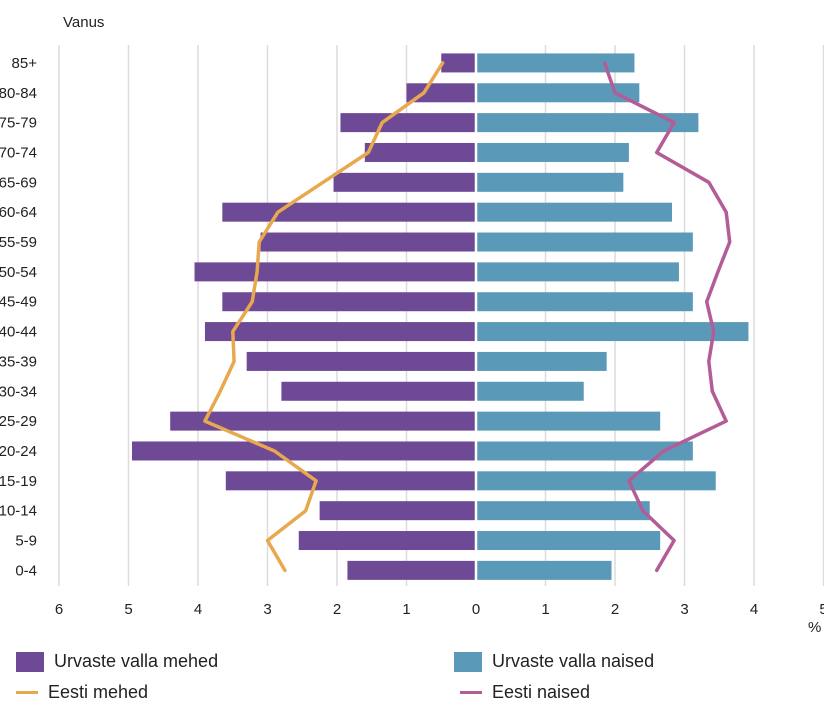  Describe the element at coordinates (18, 511) in the screenshot. I see `y-tick-label: 10-14` at that location.